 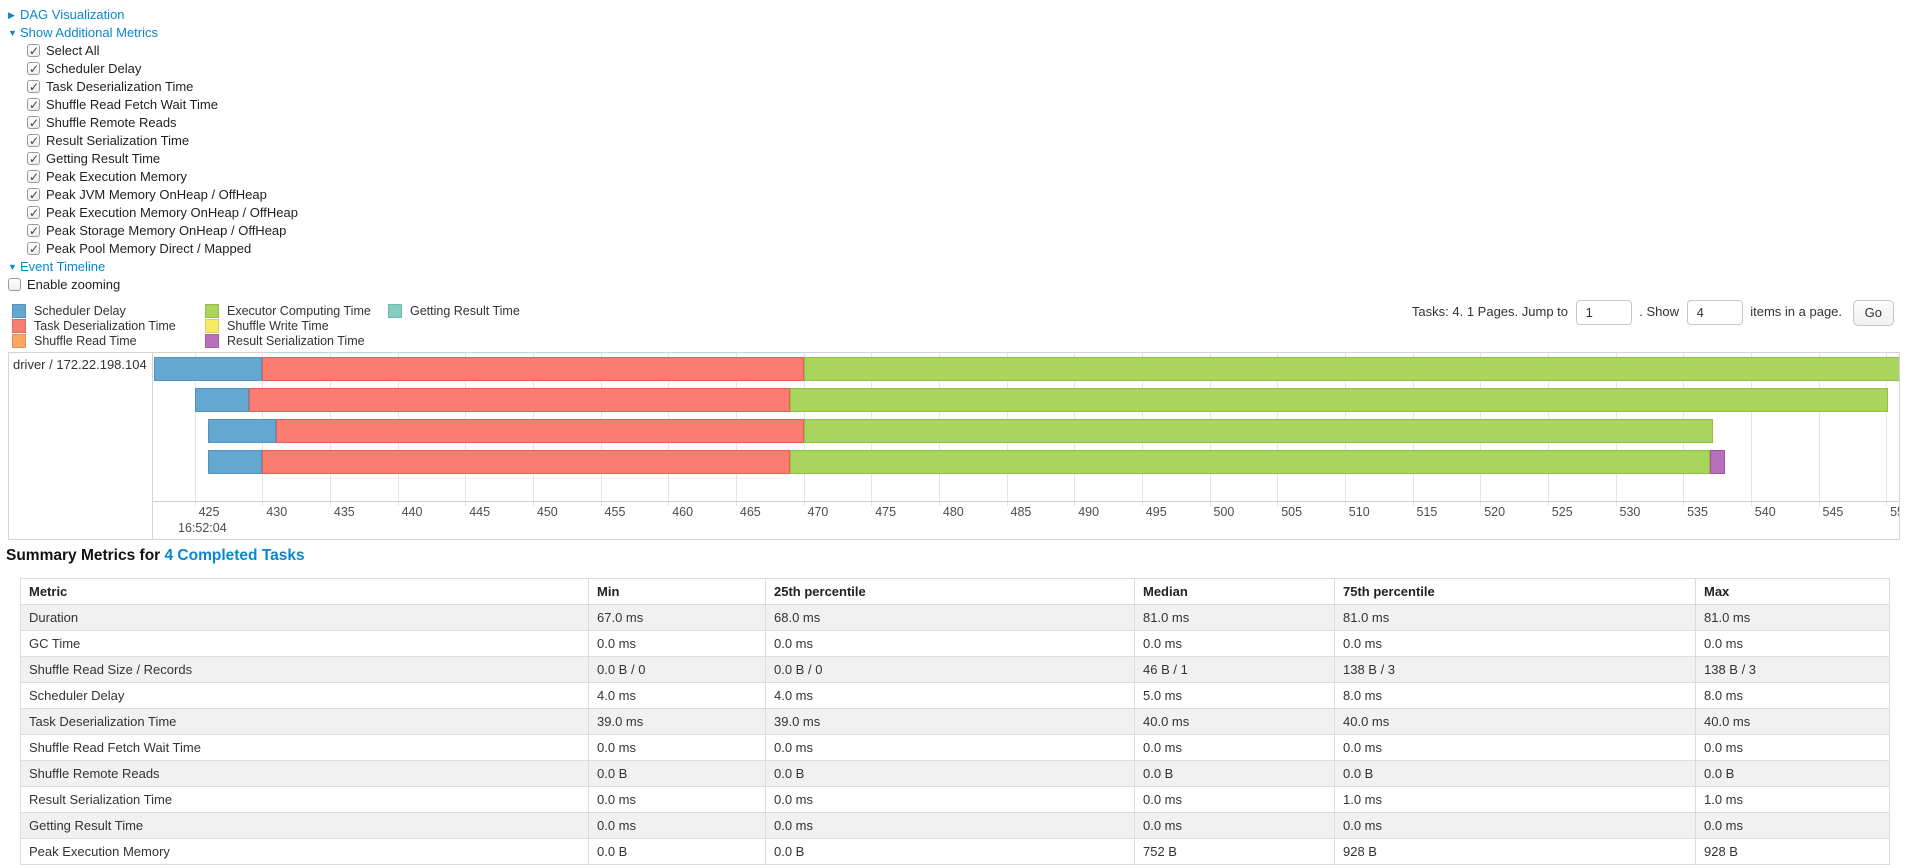 I want to click on summary-table-cell: 1.0 ms, so click(x=1792, y=799).